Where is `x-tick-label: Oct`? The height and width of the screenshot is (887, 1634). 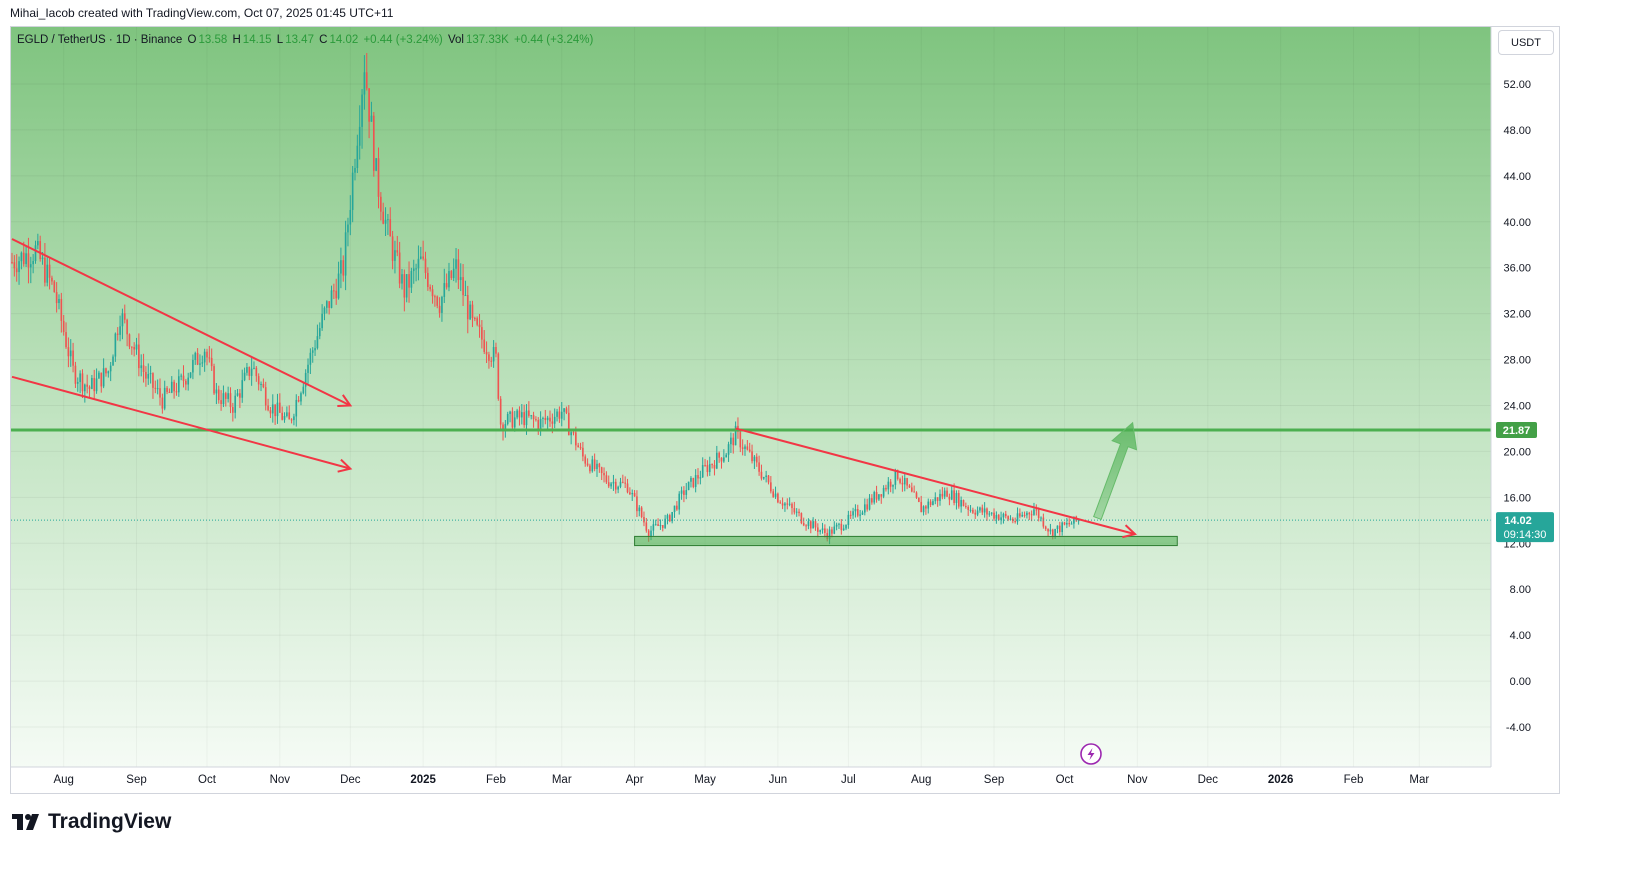 x-tick-label: Oct is located at coordinates (1065, 780).